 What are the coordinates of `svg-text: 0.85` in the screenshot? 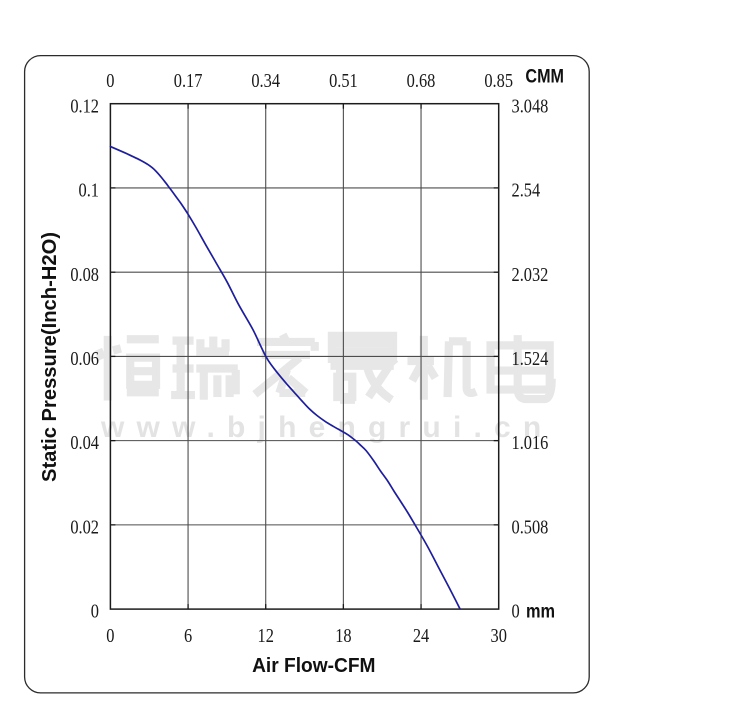 It's located at (498, 81).